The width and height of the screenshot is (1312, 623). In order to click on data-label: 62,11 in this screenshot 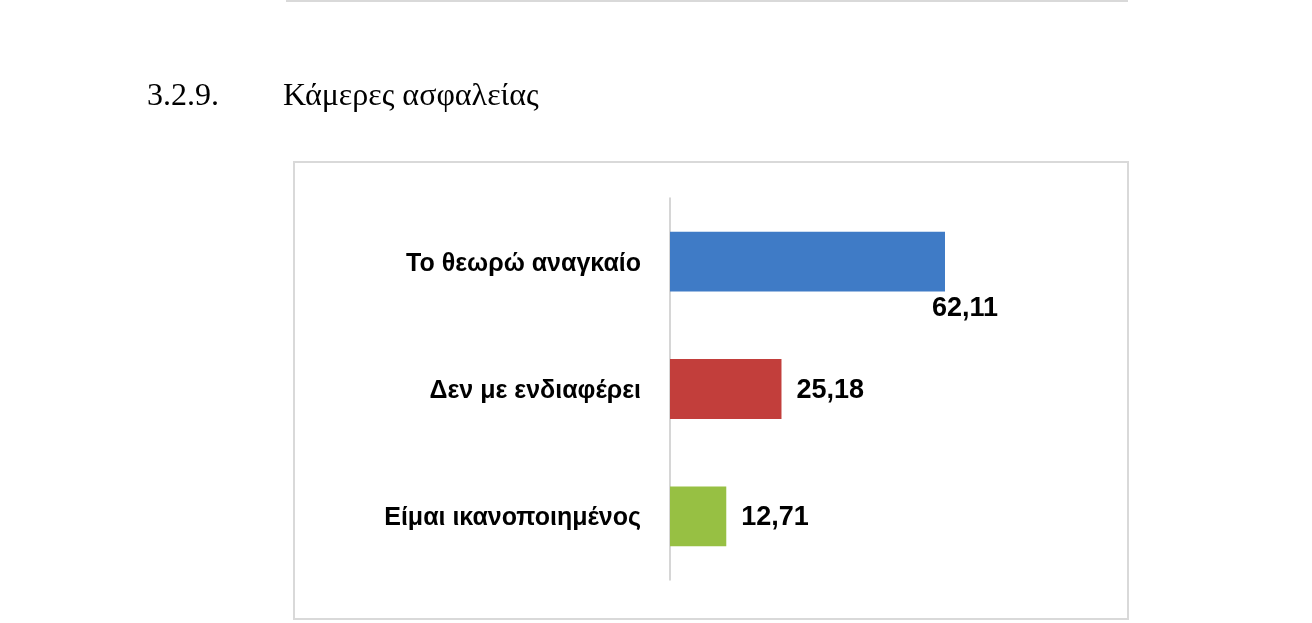, I will do `click(965, 306)`.